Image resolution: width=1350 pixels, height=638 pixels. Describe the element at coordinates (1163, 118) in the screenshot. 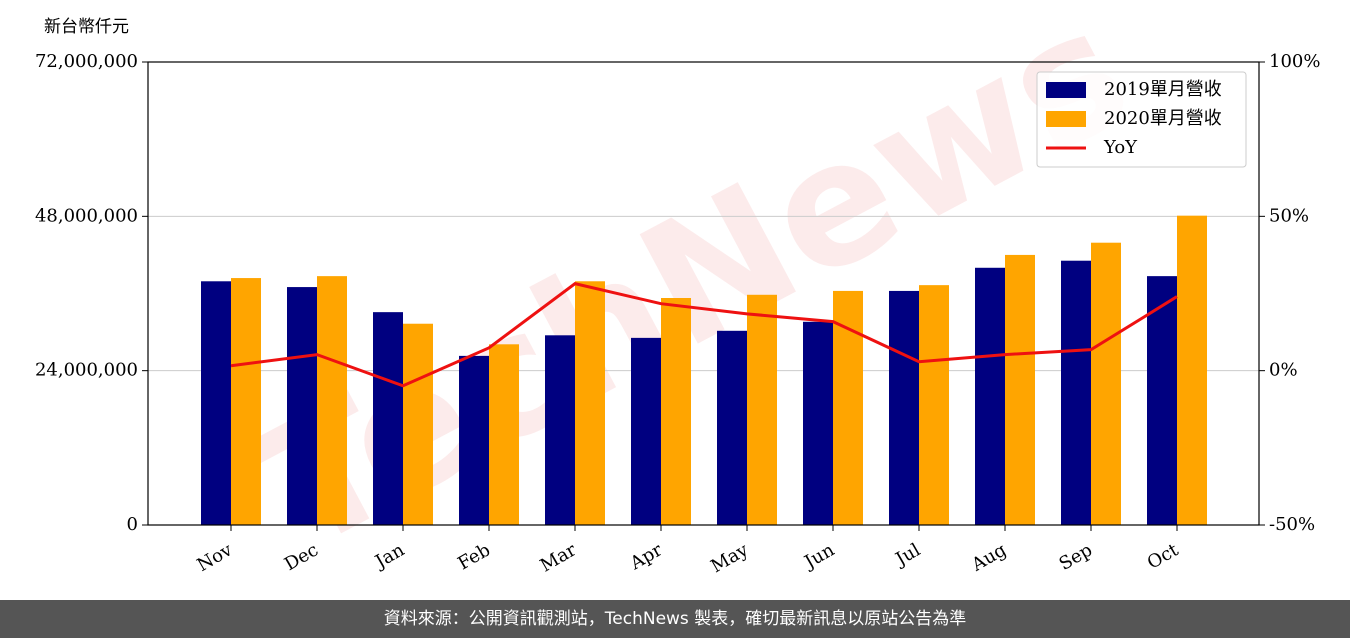

I see `legend-label: 2020單月營收` at that location.